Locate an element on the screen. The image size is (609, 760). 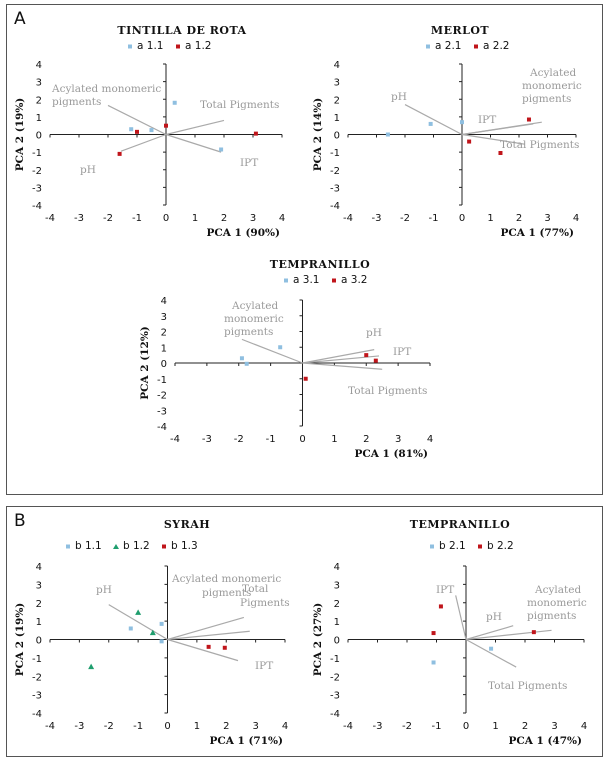
legend-label: a 2.1 is located at coordinates (448, 46).